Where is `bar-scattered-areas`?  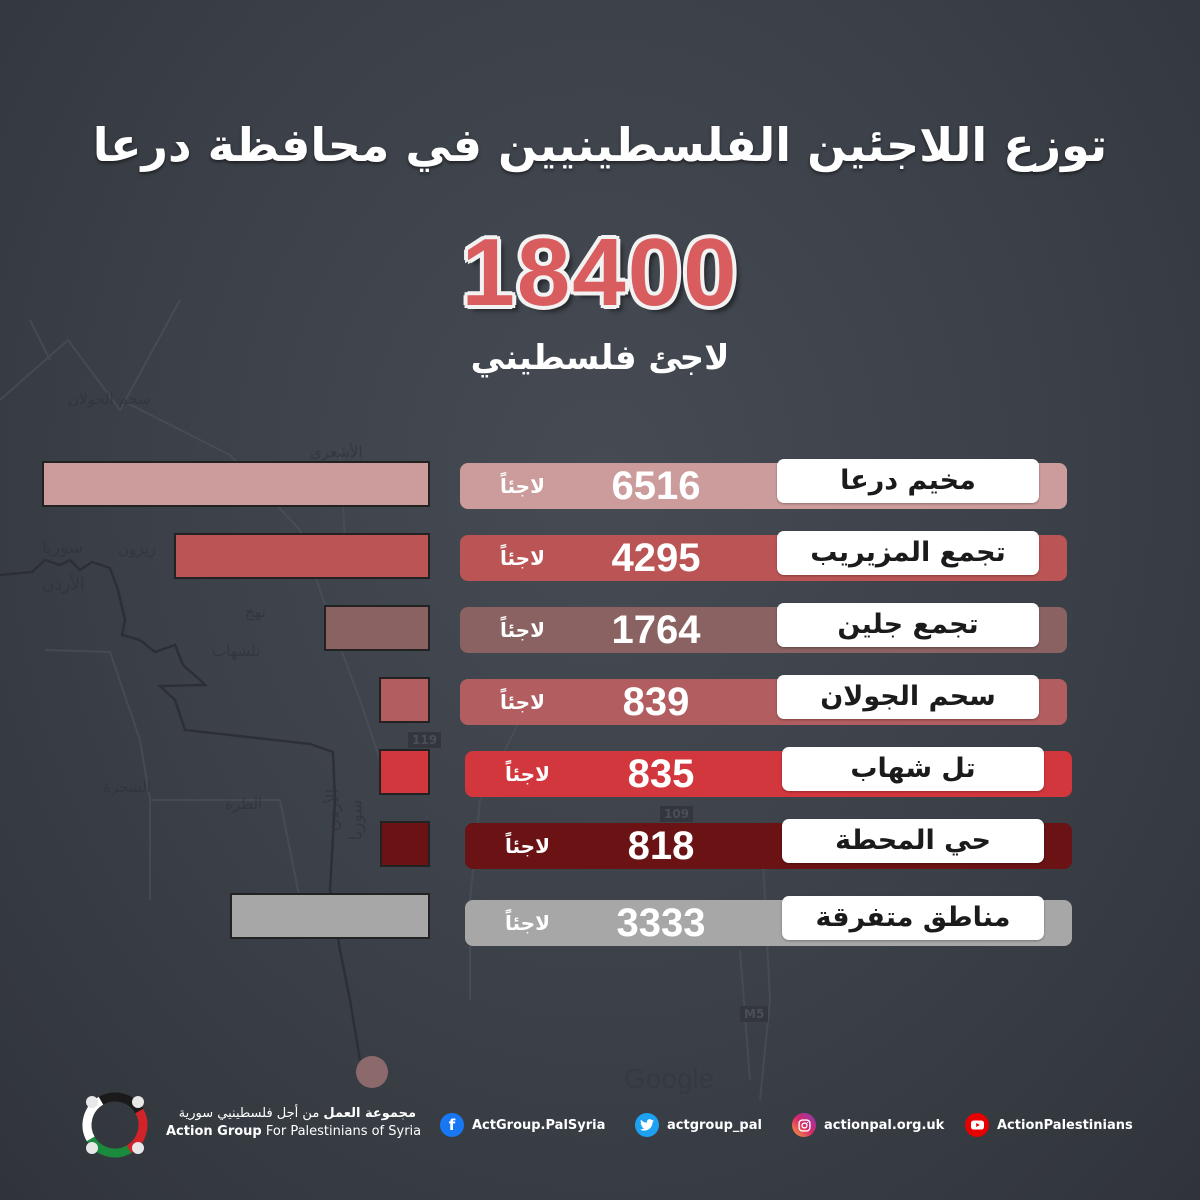
bar-scattered-areas is located at coordinates (330, 916).